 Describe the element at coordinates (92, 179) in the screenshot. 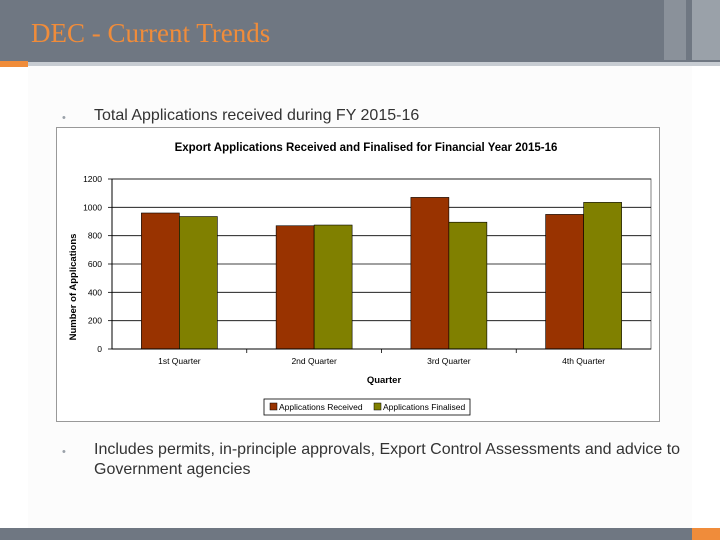

I see `y-tick-label: 1200` at that location.